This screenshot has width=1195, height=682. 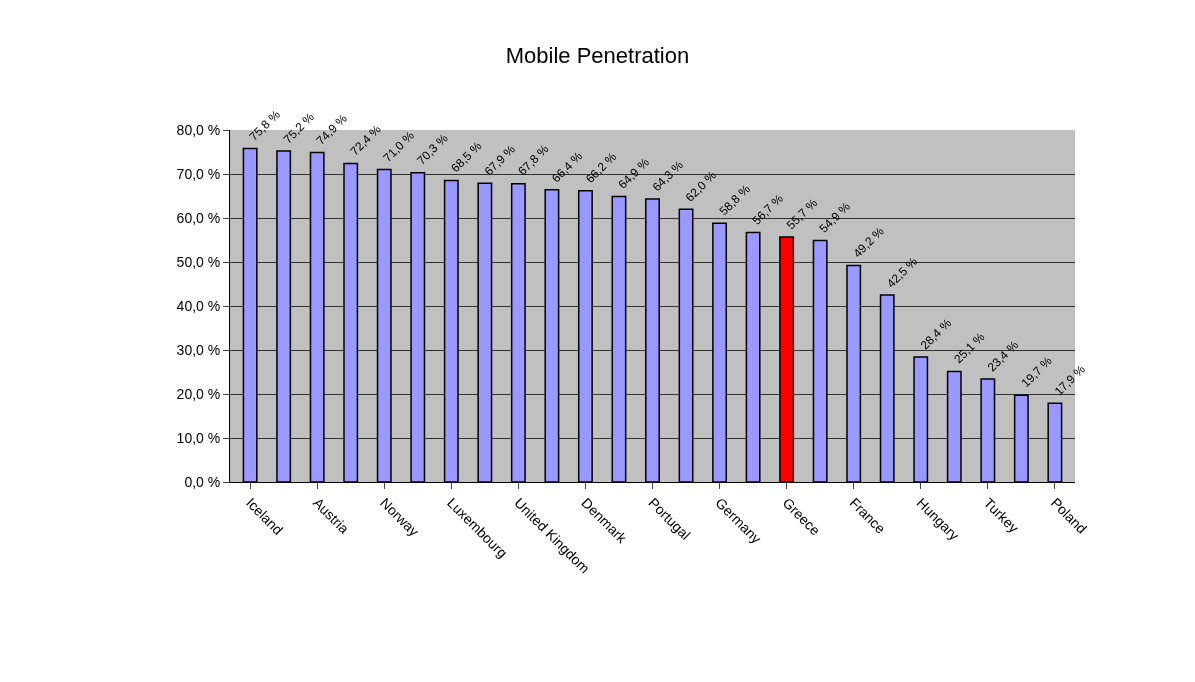 What do you see at coordinates (198, 173) in the screenshot?
I see `y-tick-label: 70,0 %` at bounding box center [198, 173].